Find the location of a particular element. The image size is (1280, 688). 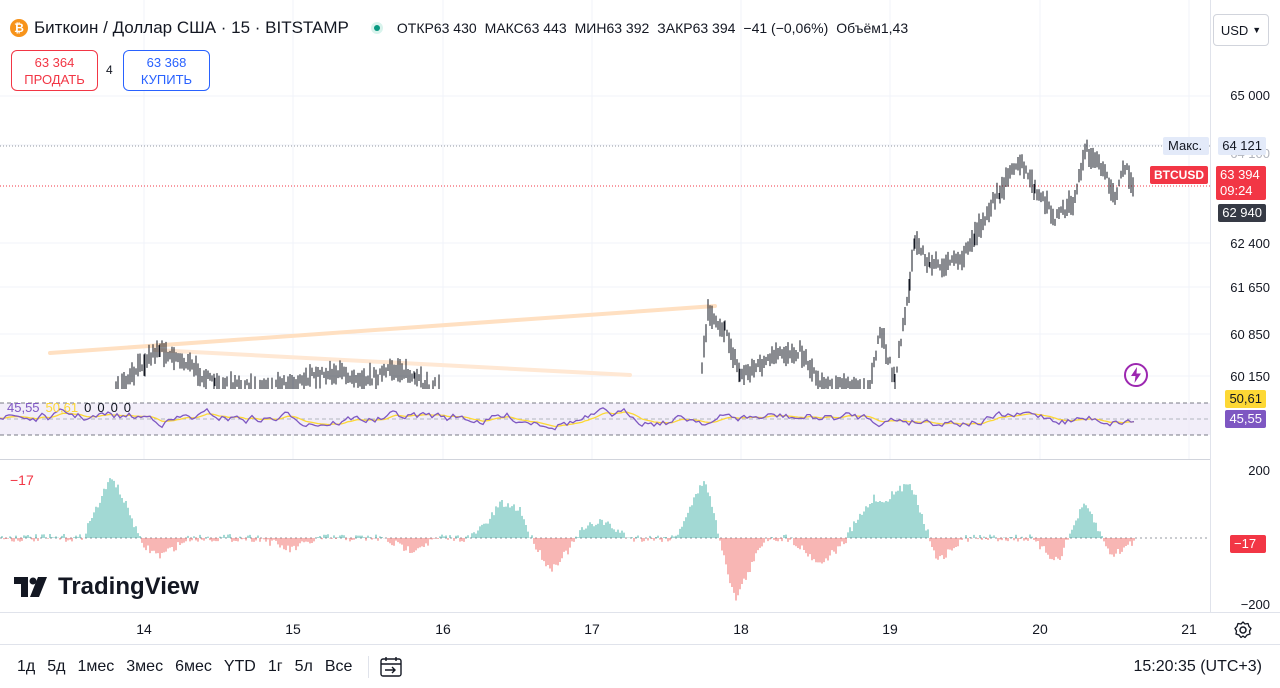

time-axis: 14 15 16 17 18 19 20 21 is located at coordinates (640, 628).